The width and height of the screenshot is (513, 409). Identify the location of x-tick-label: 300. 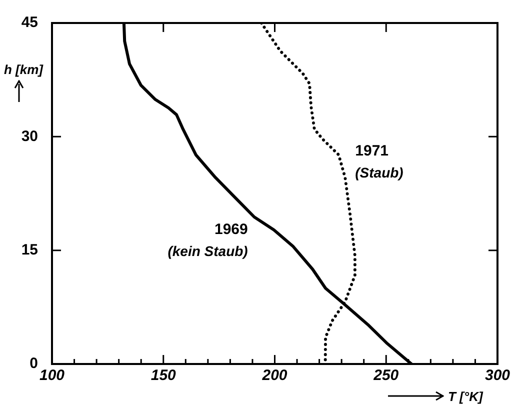
(497, 375).